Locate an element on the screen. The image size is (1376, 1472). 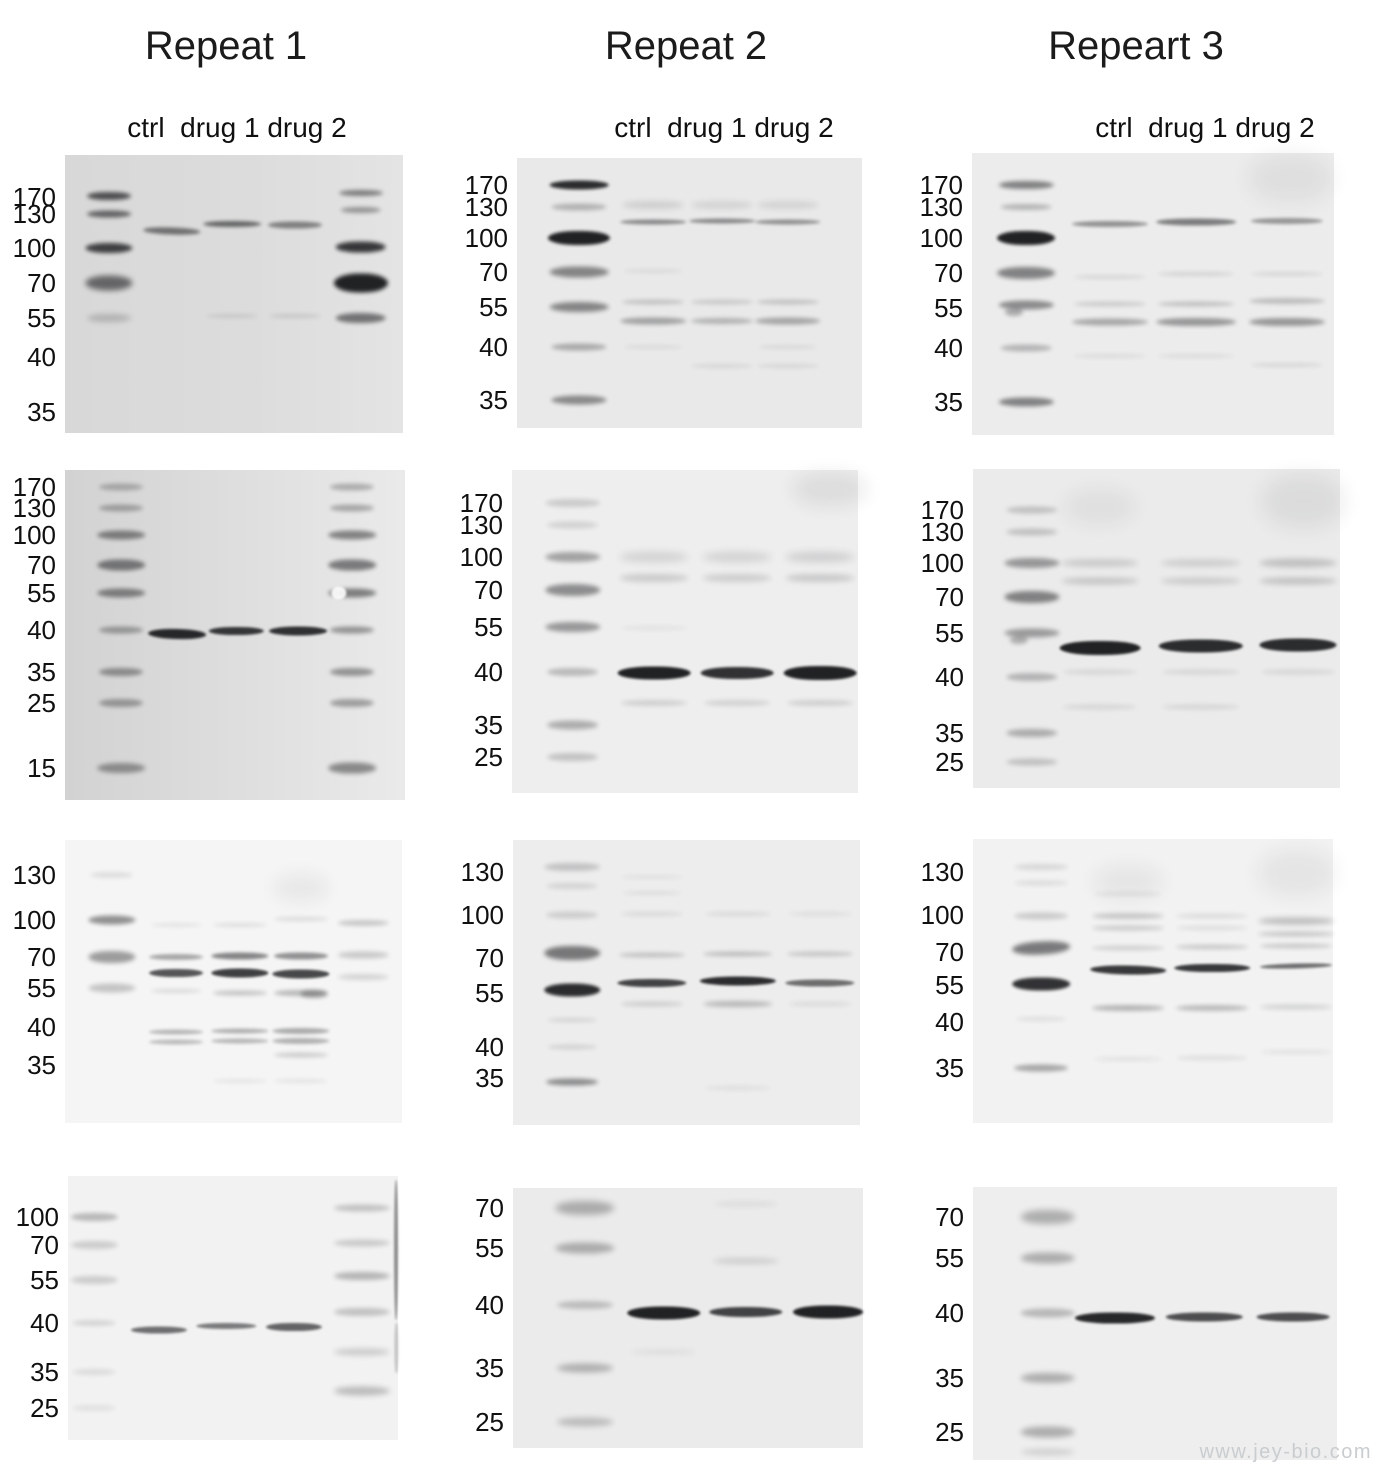
lane-labels-repeat-2: ctrl drug 1 drug 2 is located at coordinates (724, 127).